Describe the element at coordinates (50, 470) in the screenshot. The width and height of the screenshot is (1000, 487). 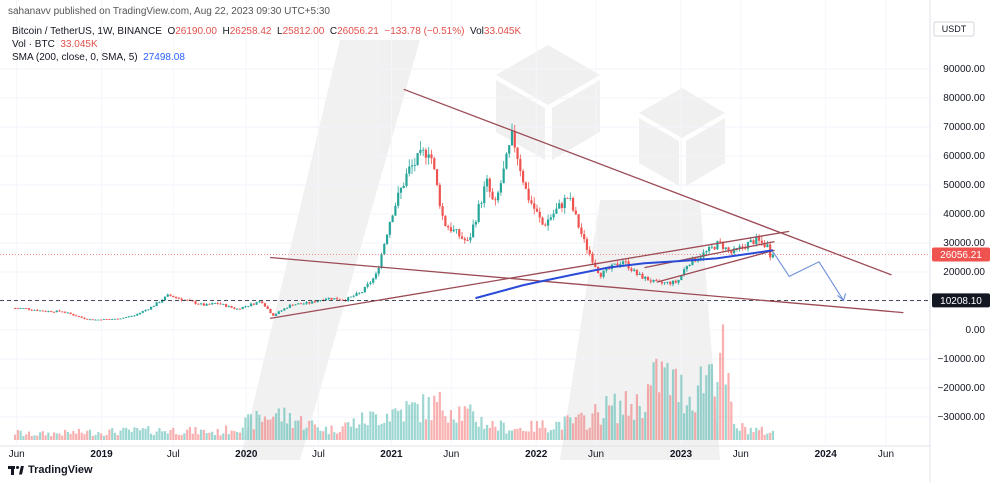
I see `tradingview-logo: TradingView` at that location.